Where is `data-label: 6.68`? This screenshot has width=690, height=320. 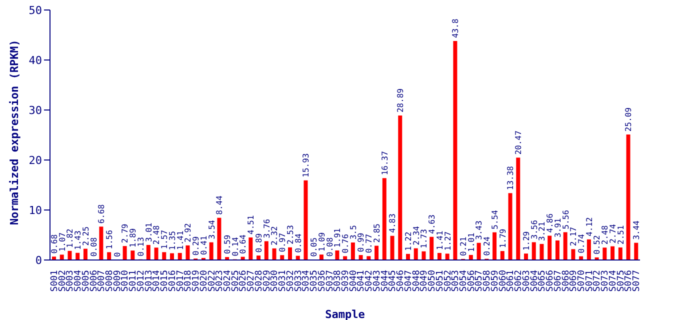 data-label: 6.68 is located at coordinates (101, 214).